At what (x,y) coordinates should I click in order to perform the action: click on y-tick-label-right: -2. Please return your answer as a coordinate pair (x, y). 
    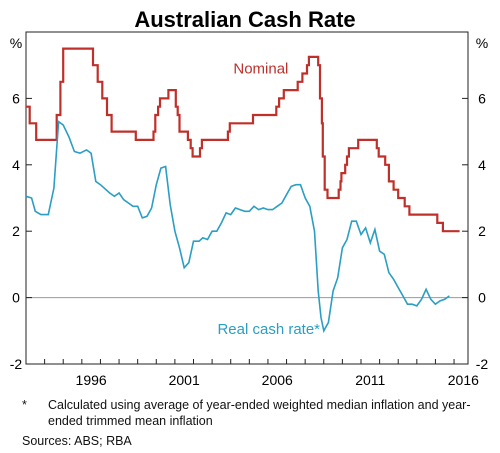
    Looking at the image, I should click on (482, 364).